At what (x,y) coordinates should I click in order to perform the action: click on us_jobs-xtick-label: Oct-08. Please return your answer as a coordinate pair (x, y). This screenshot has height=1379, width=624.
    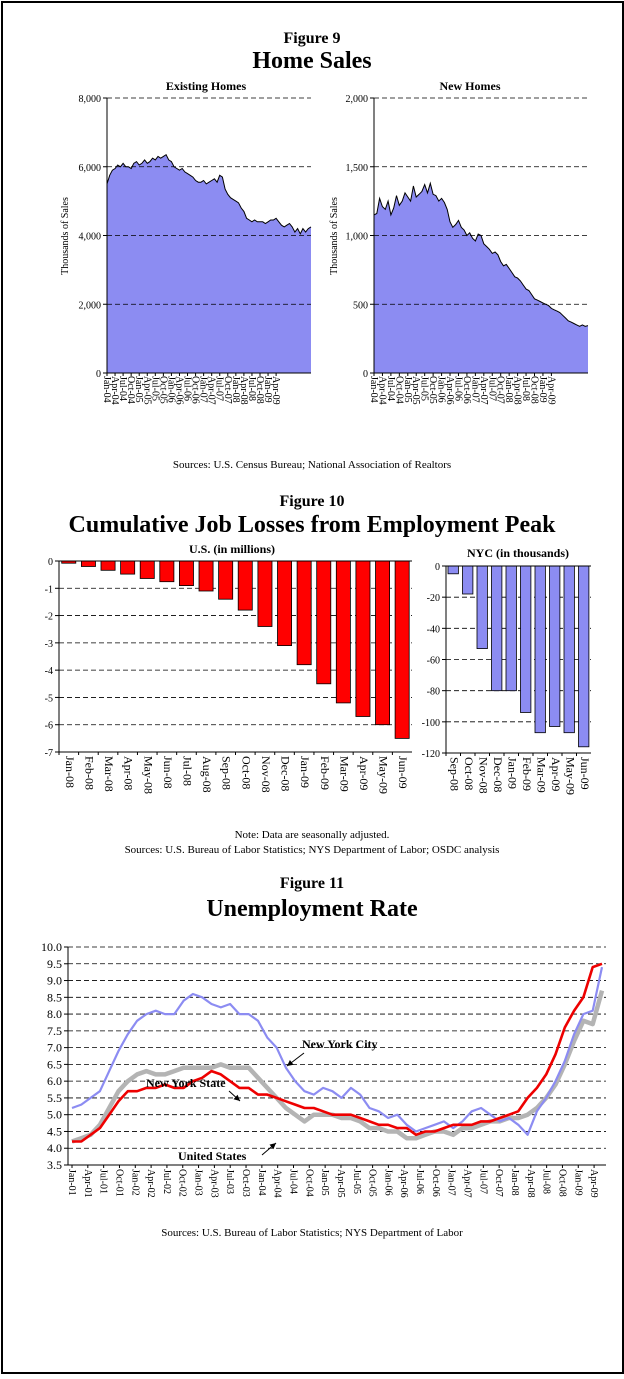
    Looking at the image, I should click on (246, 772).